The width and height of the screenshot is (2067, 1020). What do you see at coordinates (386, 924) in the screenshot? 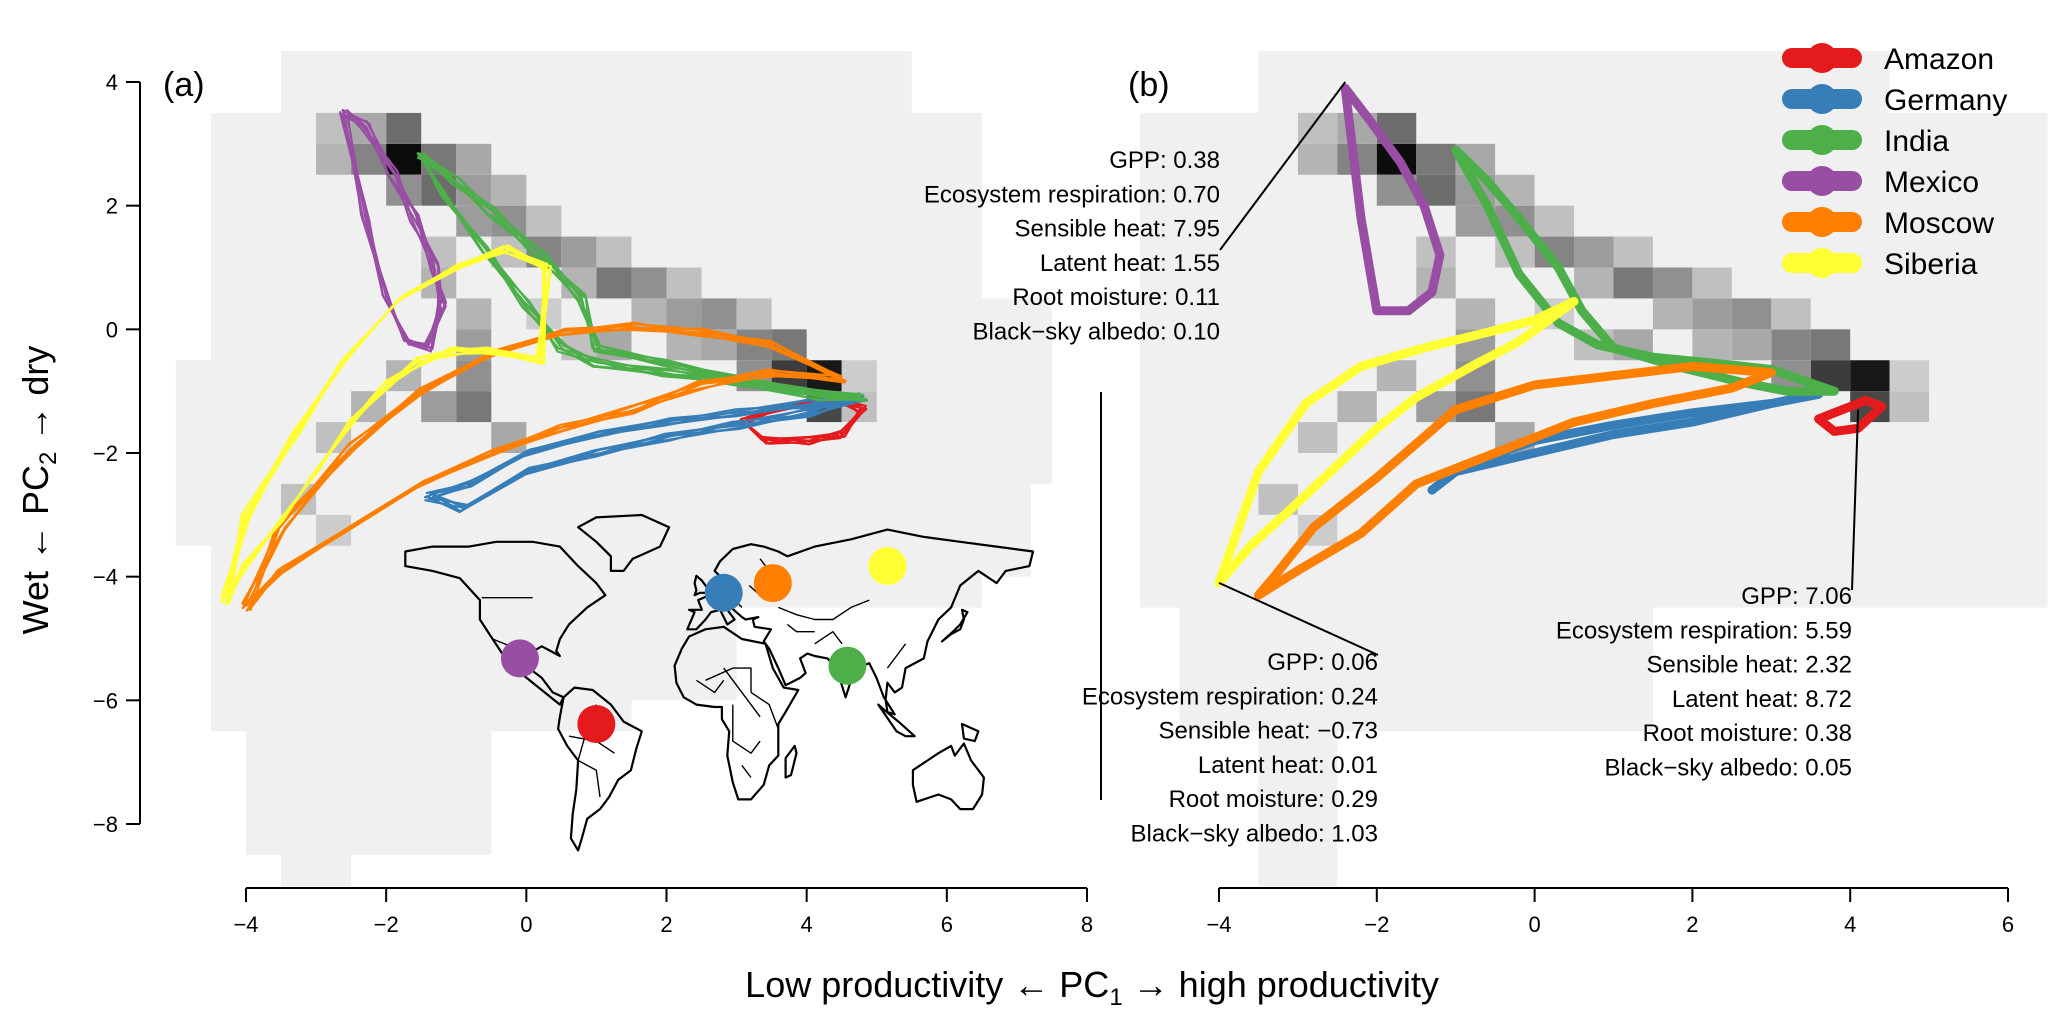
I see `x-tick-label: −2` at bounding box center [386, 924].